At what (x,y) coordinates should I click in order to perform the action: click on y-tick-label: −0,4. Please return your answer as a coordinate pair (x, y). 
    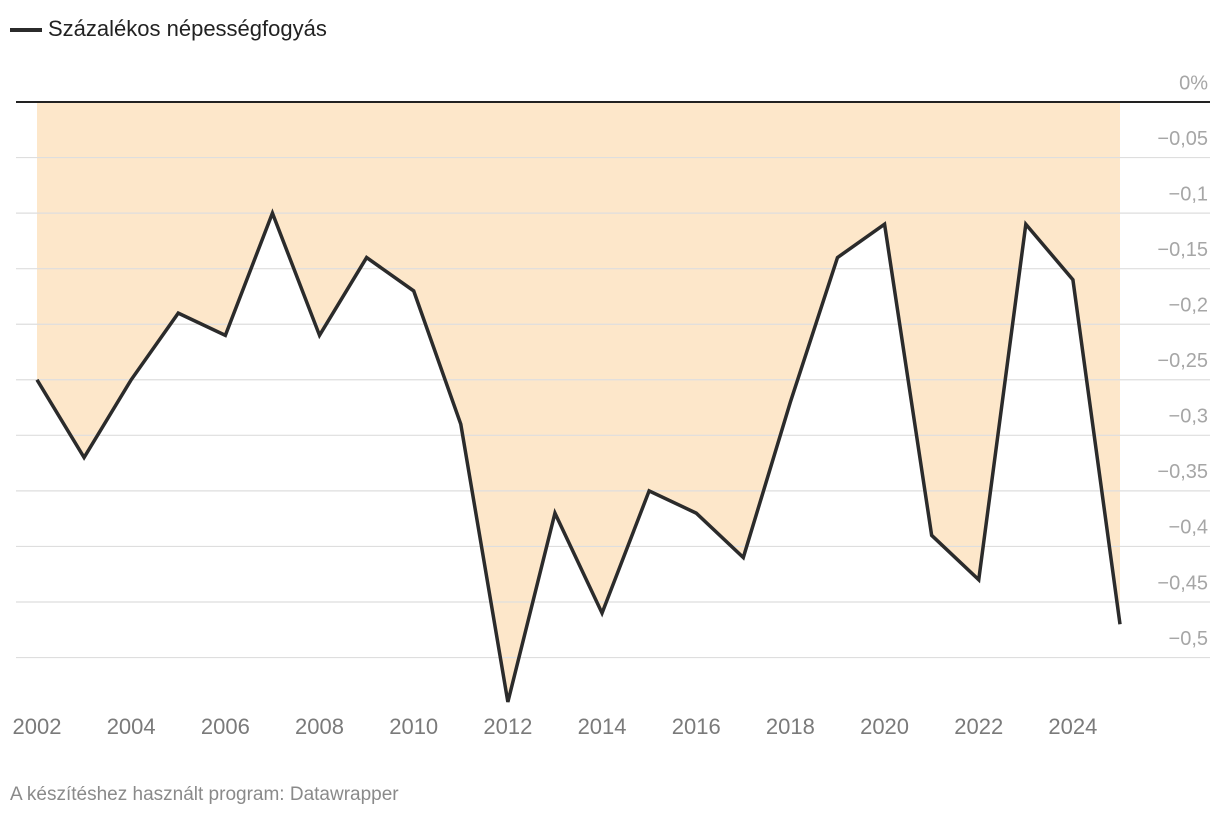
    Looking at the image, I should click on (1188, 528).